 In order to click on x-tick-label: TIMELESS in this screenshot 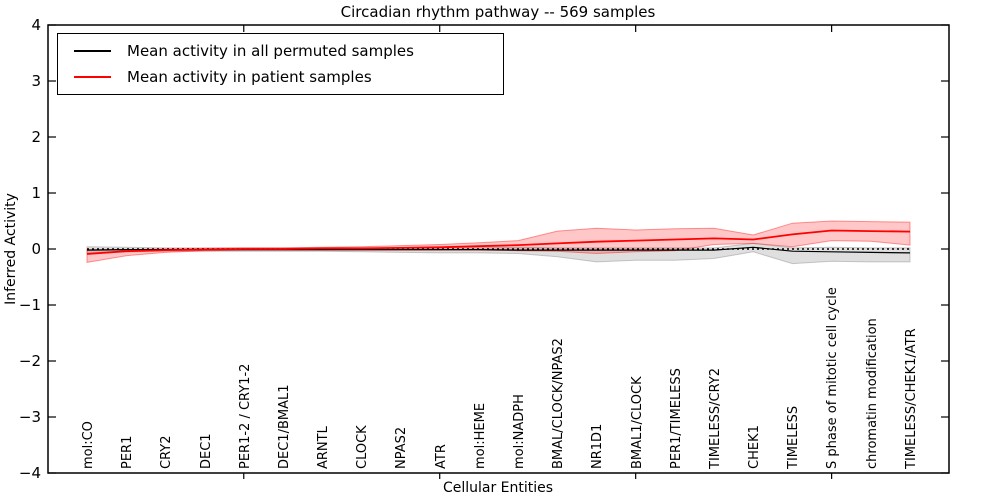, I will do `click(793, 438)`.